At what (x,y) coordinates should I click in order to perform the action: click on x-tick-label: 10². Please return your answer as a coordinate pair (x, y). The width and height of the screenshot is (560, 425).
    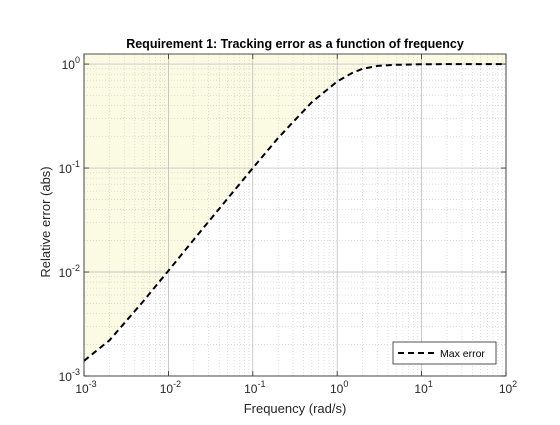
    Looking at the image, I should click on (508, 387).